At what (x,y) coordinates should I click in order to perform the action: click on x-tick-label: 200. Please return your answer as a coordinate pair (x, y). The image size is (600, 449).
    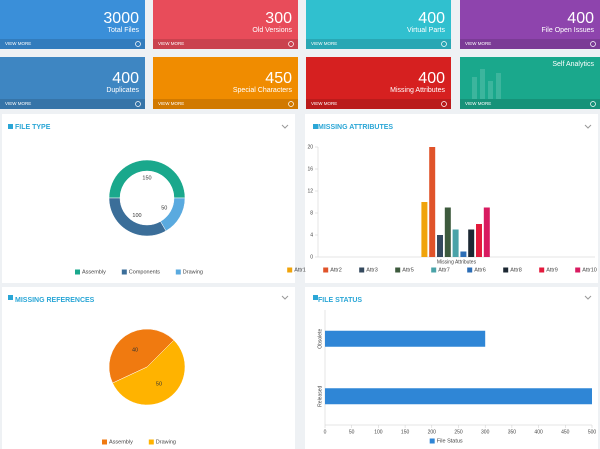
    Looking at the image, I should click on (432, 432).